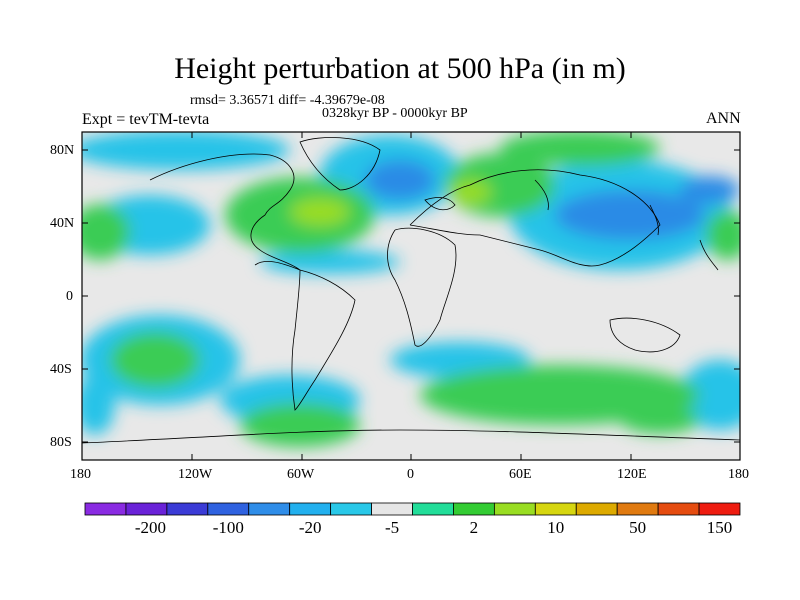 The height and width of the screenshot is (600, 800). Describe the element at coordinates (474, 527) in the screenshot. I see `colorbar-label: 2` at that location.